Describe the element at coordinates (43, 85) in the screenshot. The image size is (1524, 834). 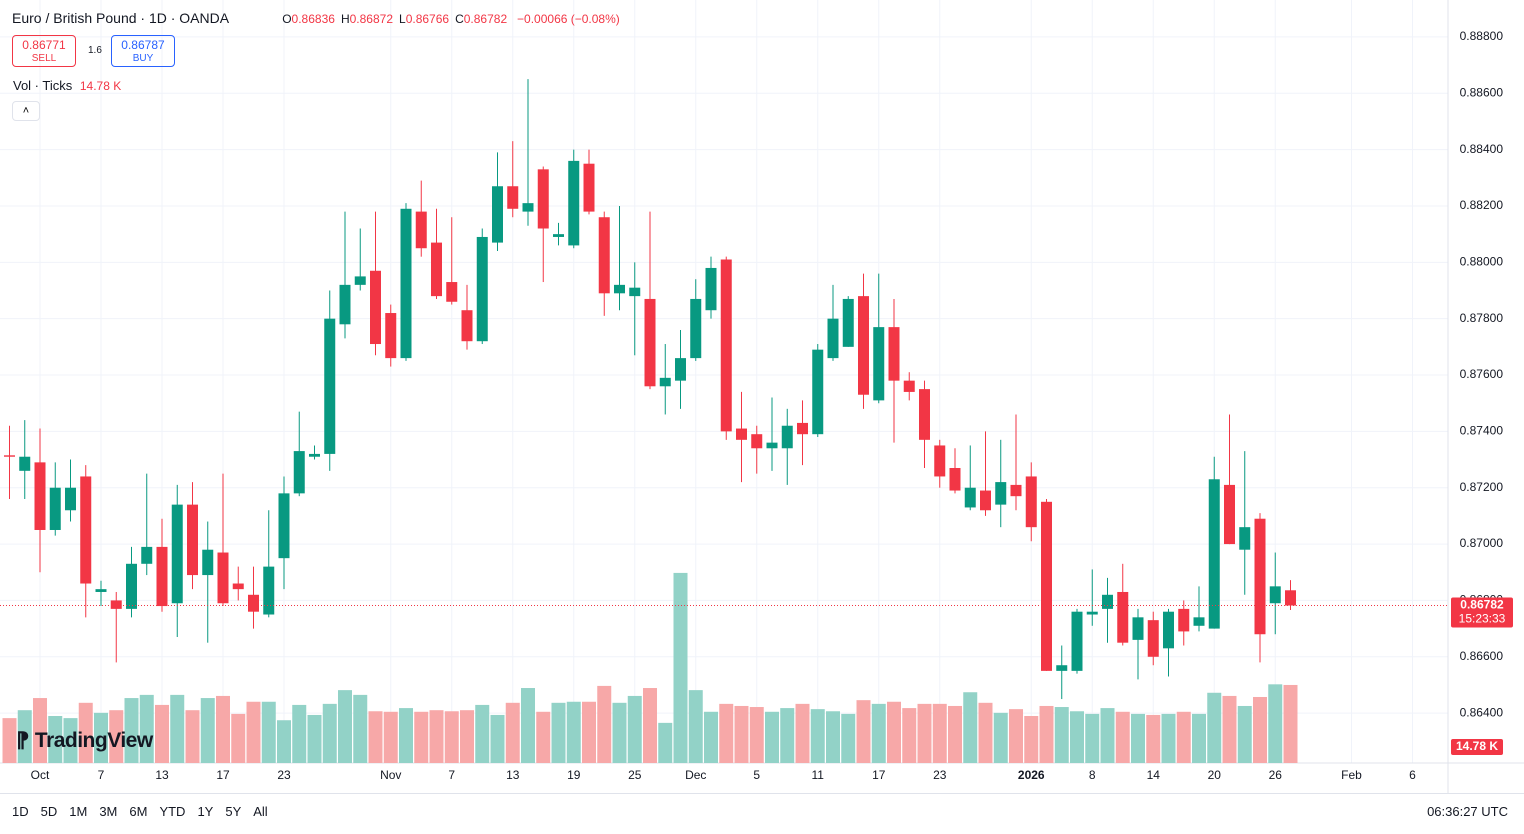
I see `volume-title: Vol · Ticks` at that location.